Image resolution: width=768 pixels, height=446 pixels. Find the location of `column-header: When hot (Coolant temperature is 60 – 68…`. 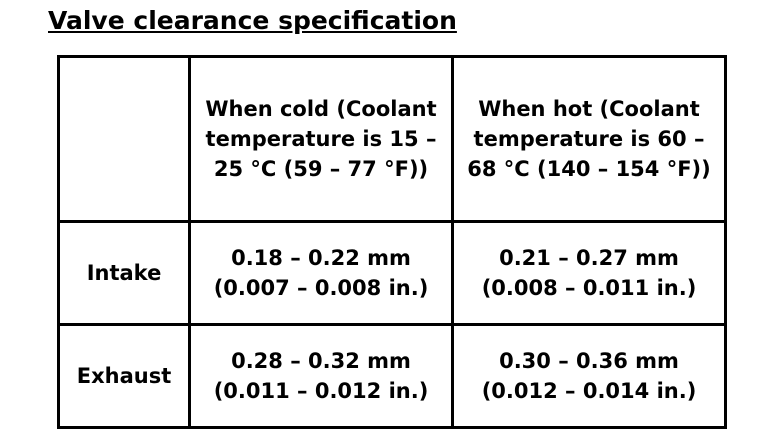

column-header: When hot (Coolant temperature is 60 – 68… is located at coordinates (589, 139).